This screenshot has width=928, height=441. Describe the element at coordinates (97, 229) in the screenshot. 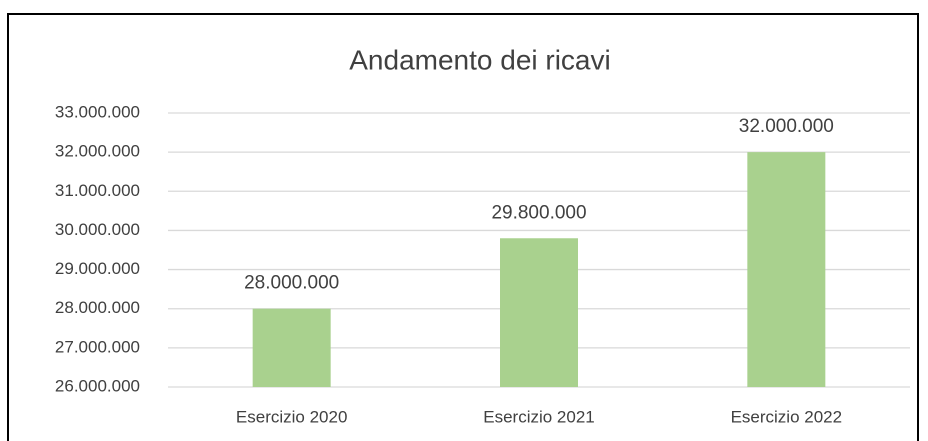

I see `y-tick-label: 30.000.000` at that location.